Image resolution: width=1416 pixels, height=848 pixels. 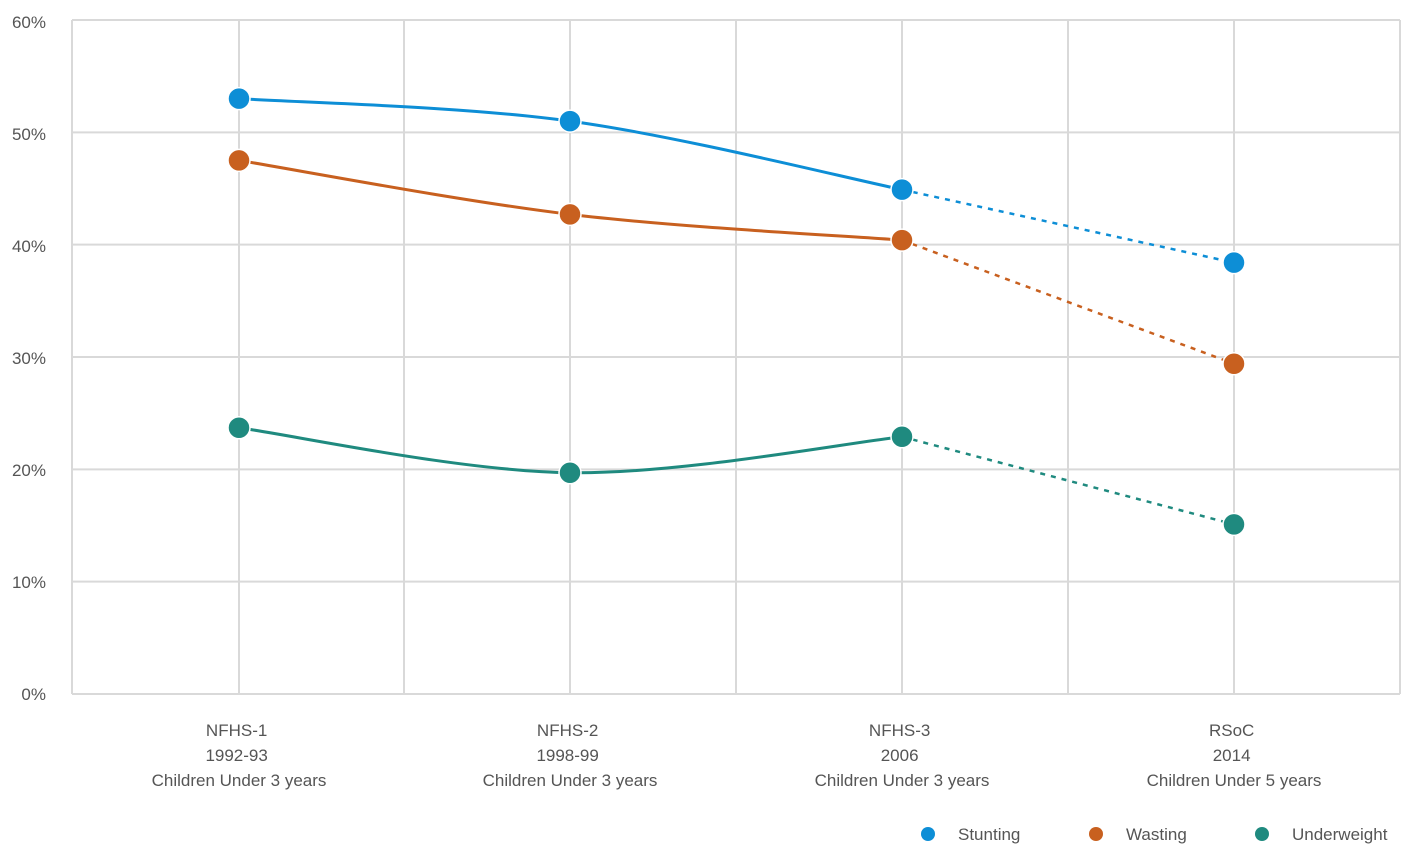 I want to click on x-category-line: 2006, so click(x=900, y=755).